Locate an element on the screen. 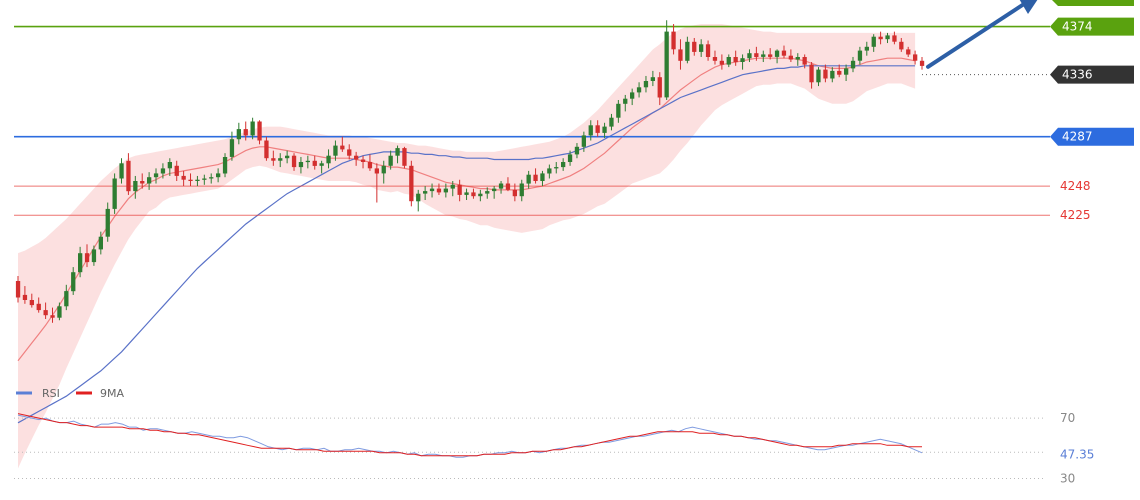 The image size is (1140, 500). level-label: 4336 is located at coordinates (1077, 75).